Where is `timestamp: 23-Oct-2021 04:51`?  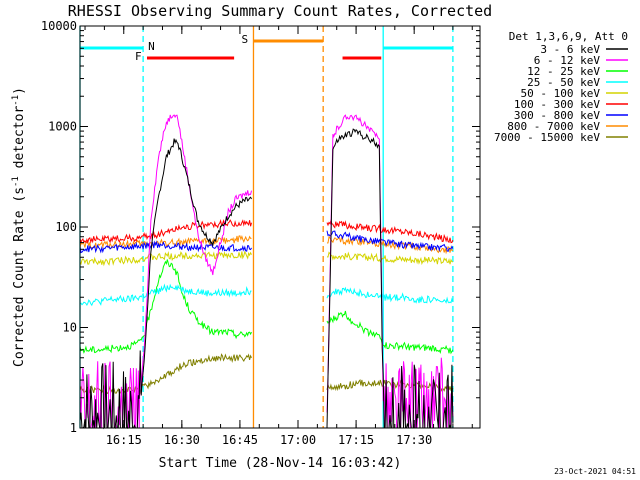
timestamp: 23-Oct-2021 04:51 is located at coordinates (595, 471).